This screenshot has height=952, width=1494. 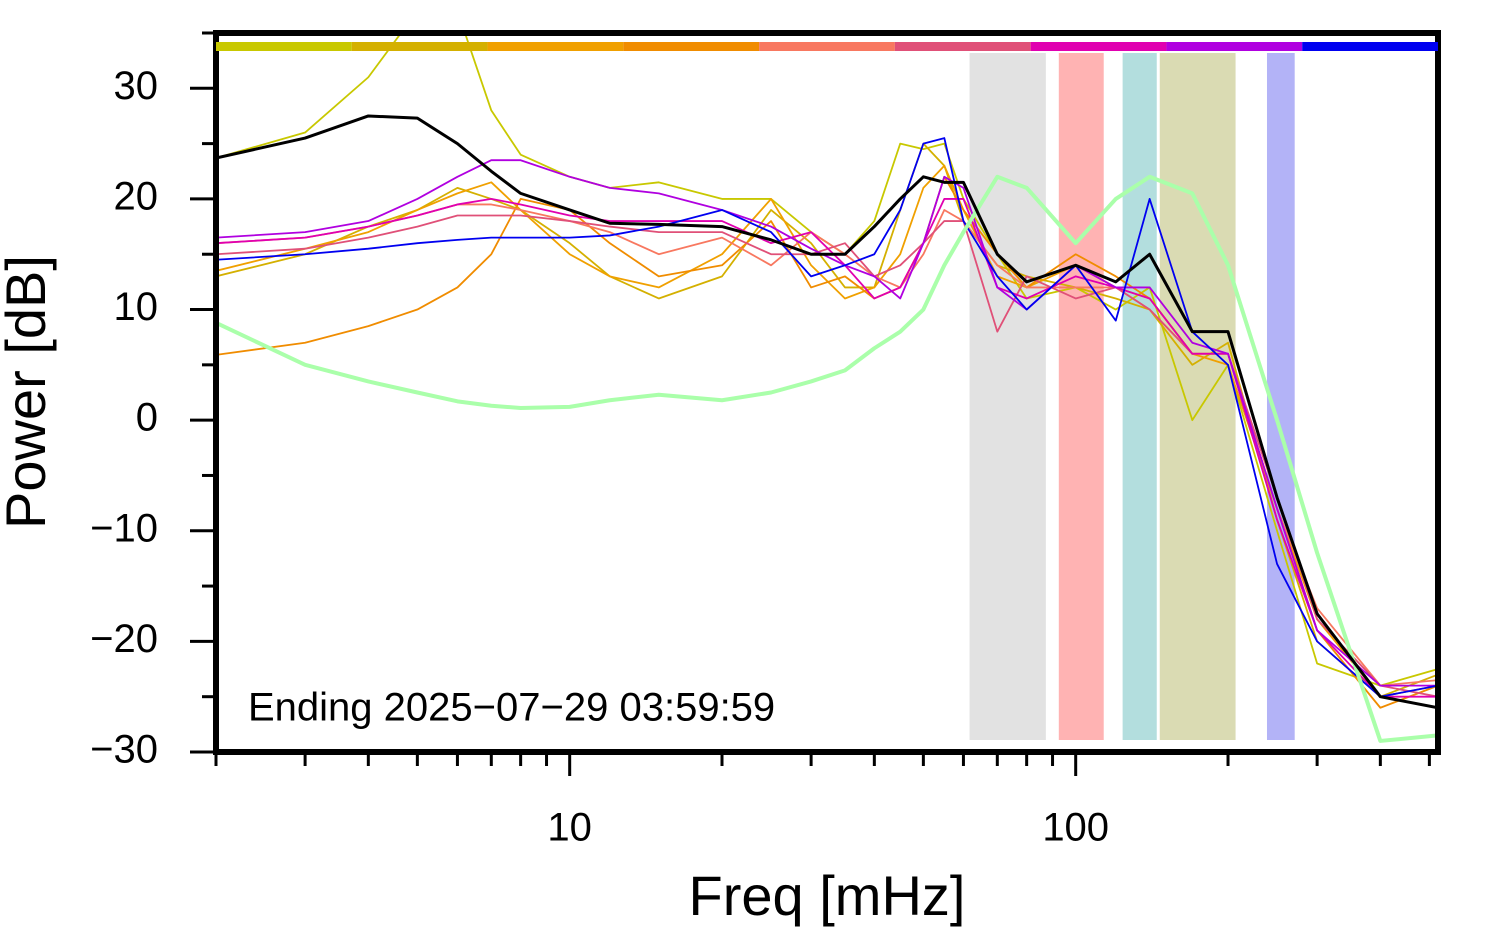 I want to click on y-tick-label: −20, so click(x=124, y=639).